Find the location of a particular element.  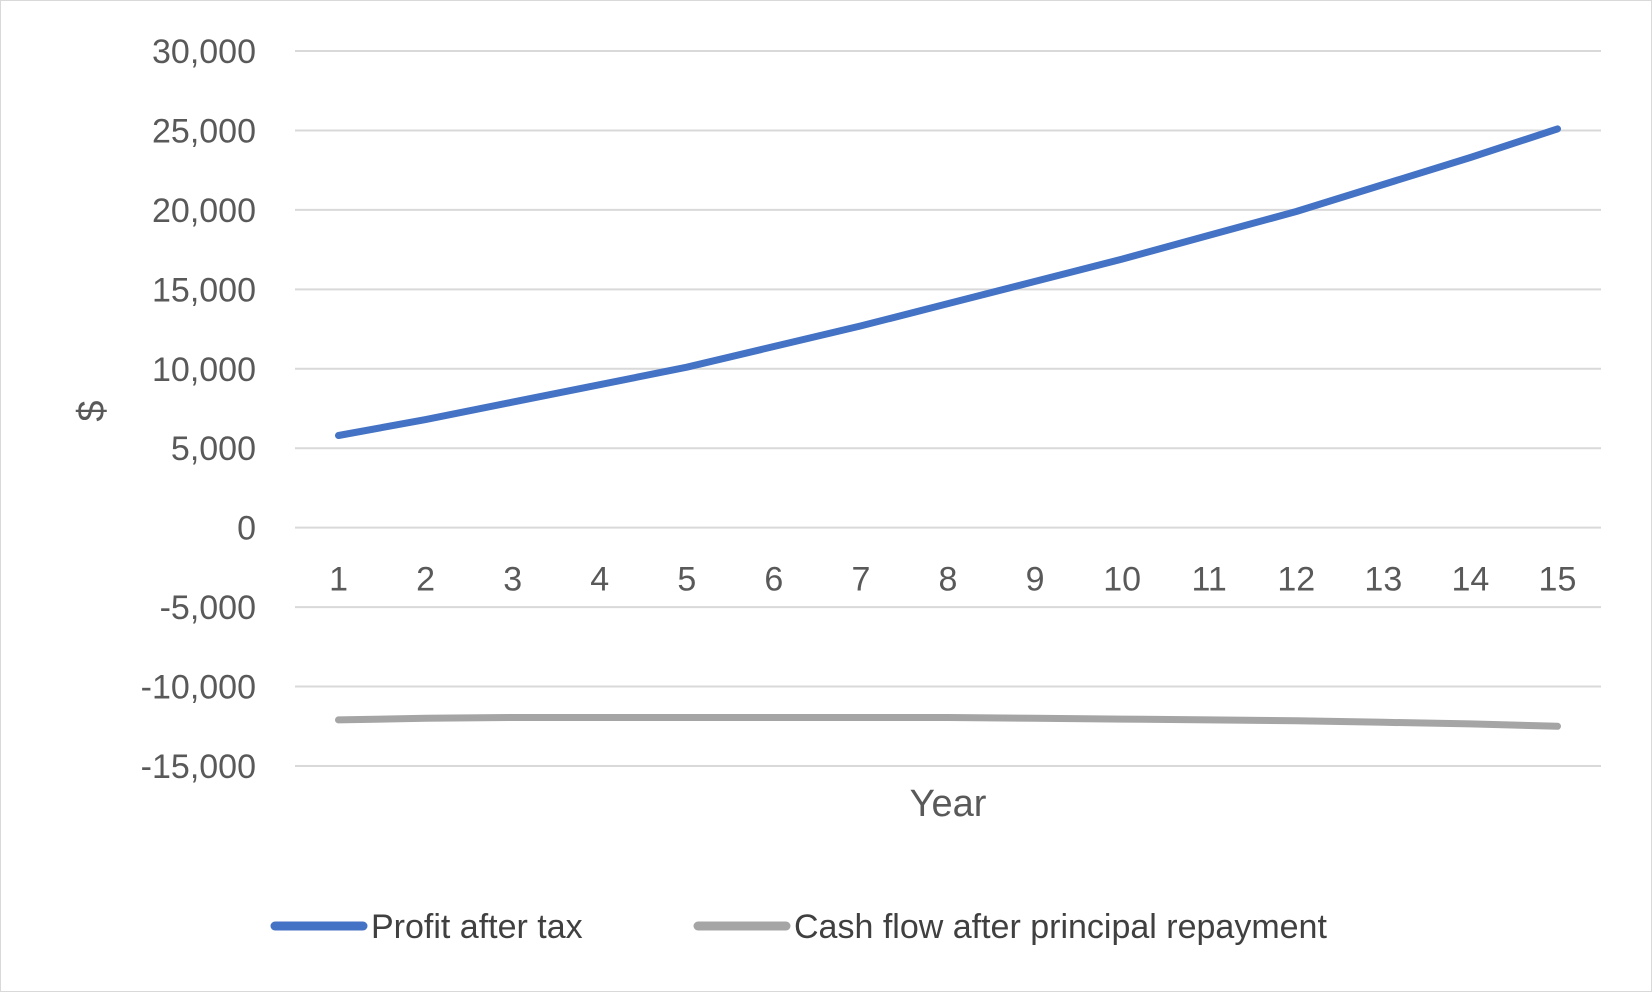

y-tick-label: 20,000 is located at coordinates (204, 211).